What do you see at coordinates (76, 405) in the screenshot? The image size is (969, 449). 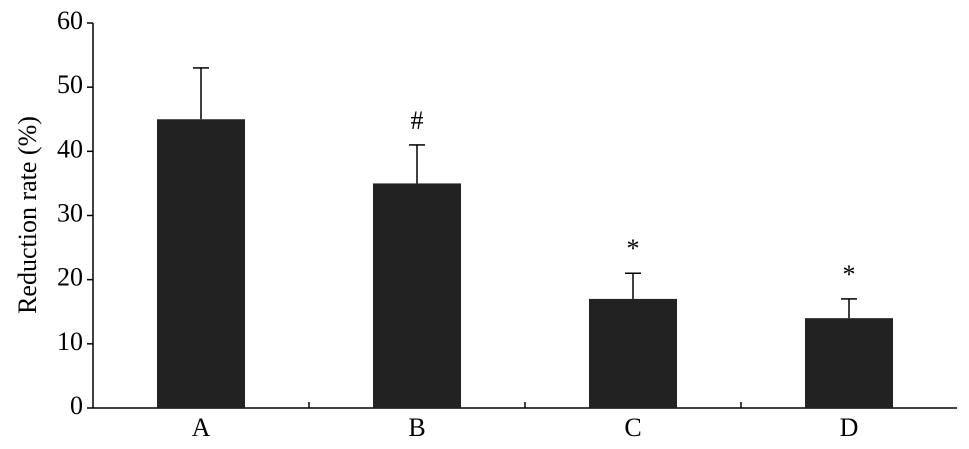 I see `y-tick-label: 0` at bounding box center [76, 405].